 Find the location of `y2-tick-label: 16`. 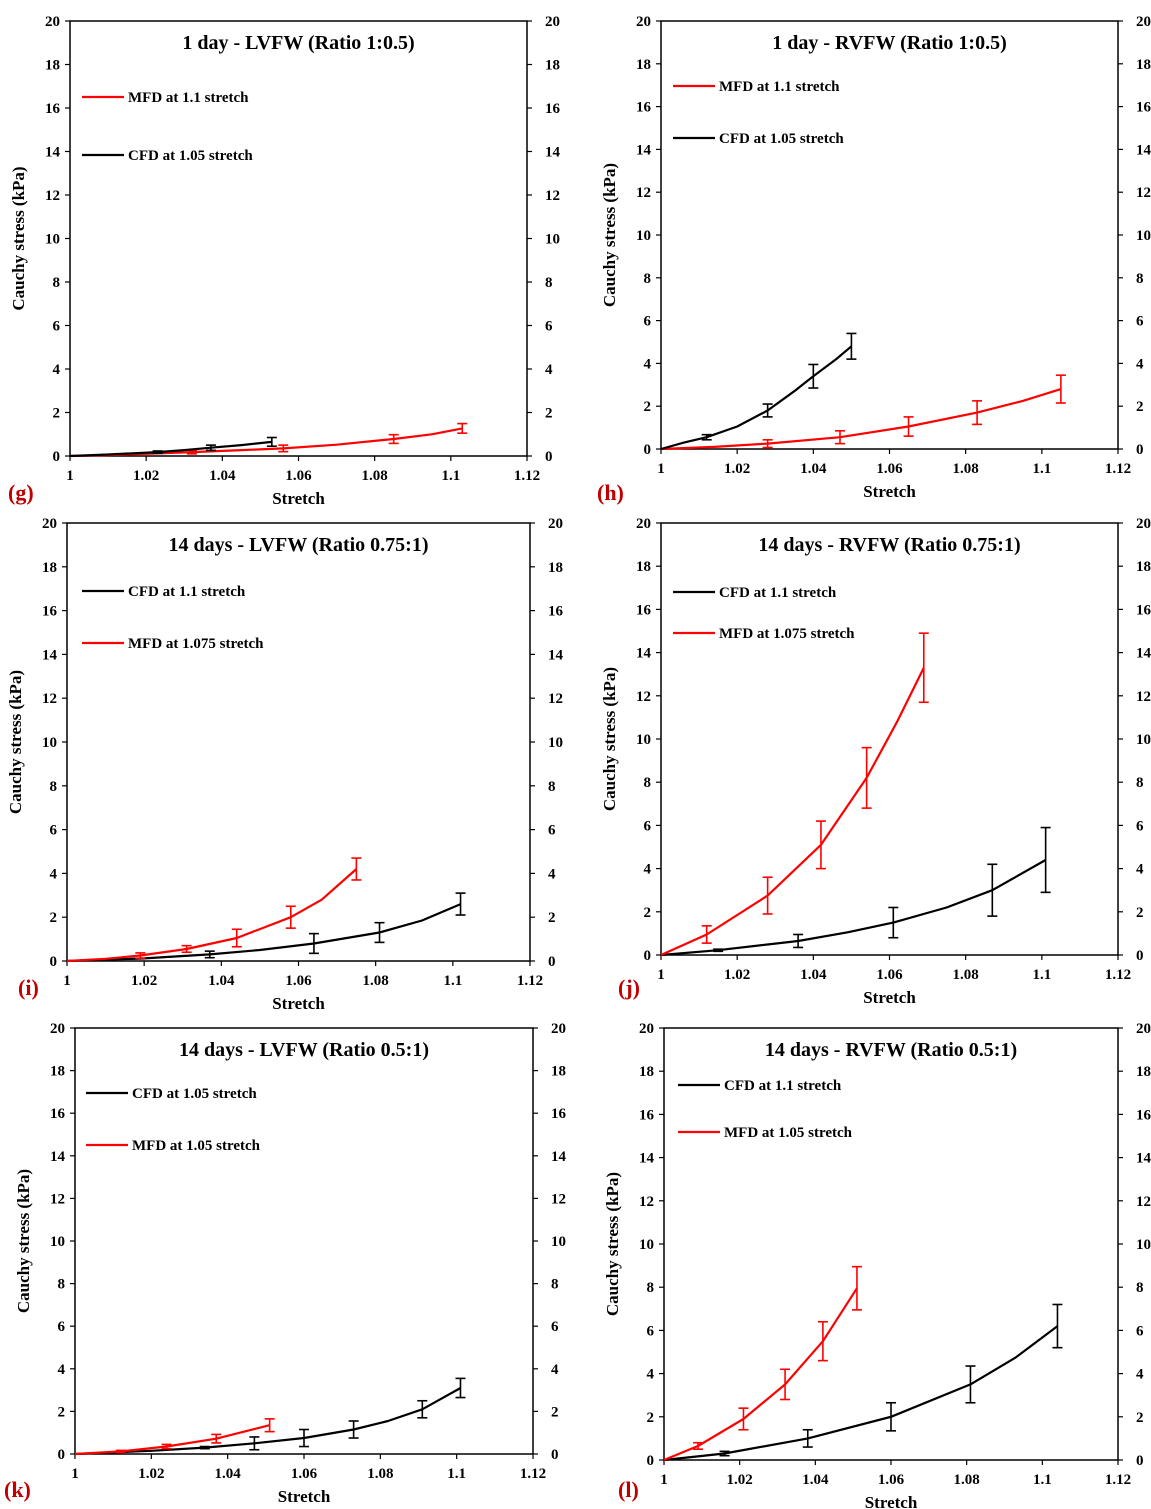

y2-tick-label: 16 is located at coordinates (1143, 108).